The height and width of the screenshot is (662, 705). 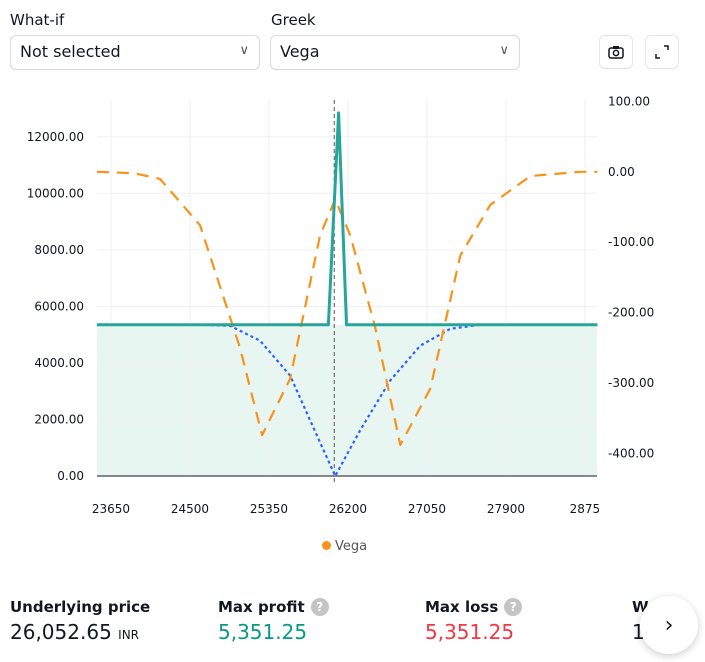 I want to click on left-y-tick-label: 4000.00, so click(x=59, y=363).